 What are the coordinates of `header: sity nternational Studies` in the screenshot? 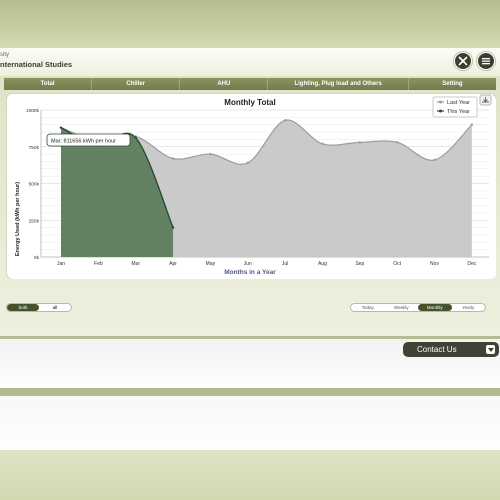 It's located at (250, 62).